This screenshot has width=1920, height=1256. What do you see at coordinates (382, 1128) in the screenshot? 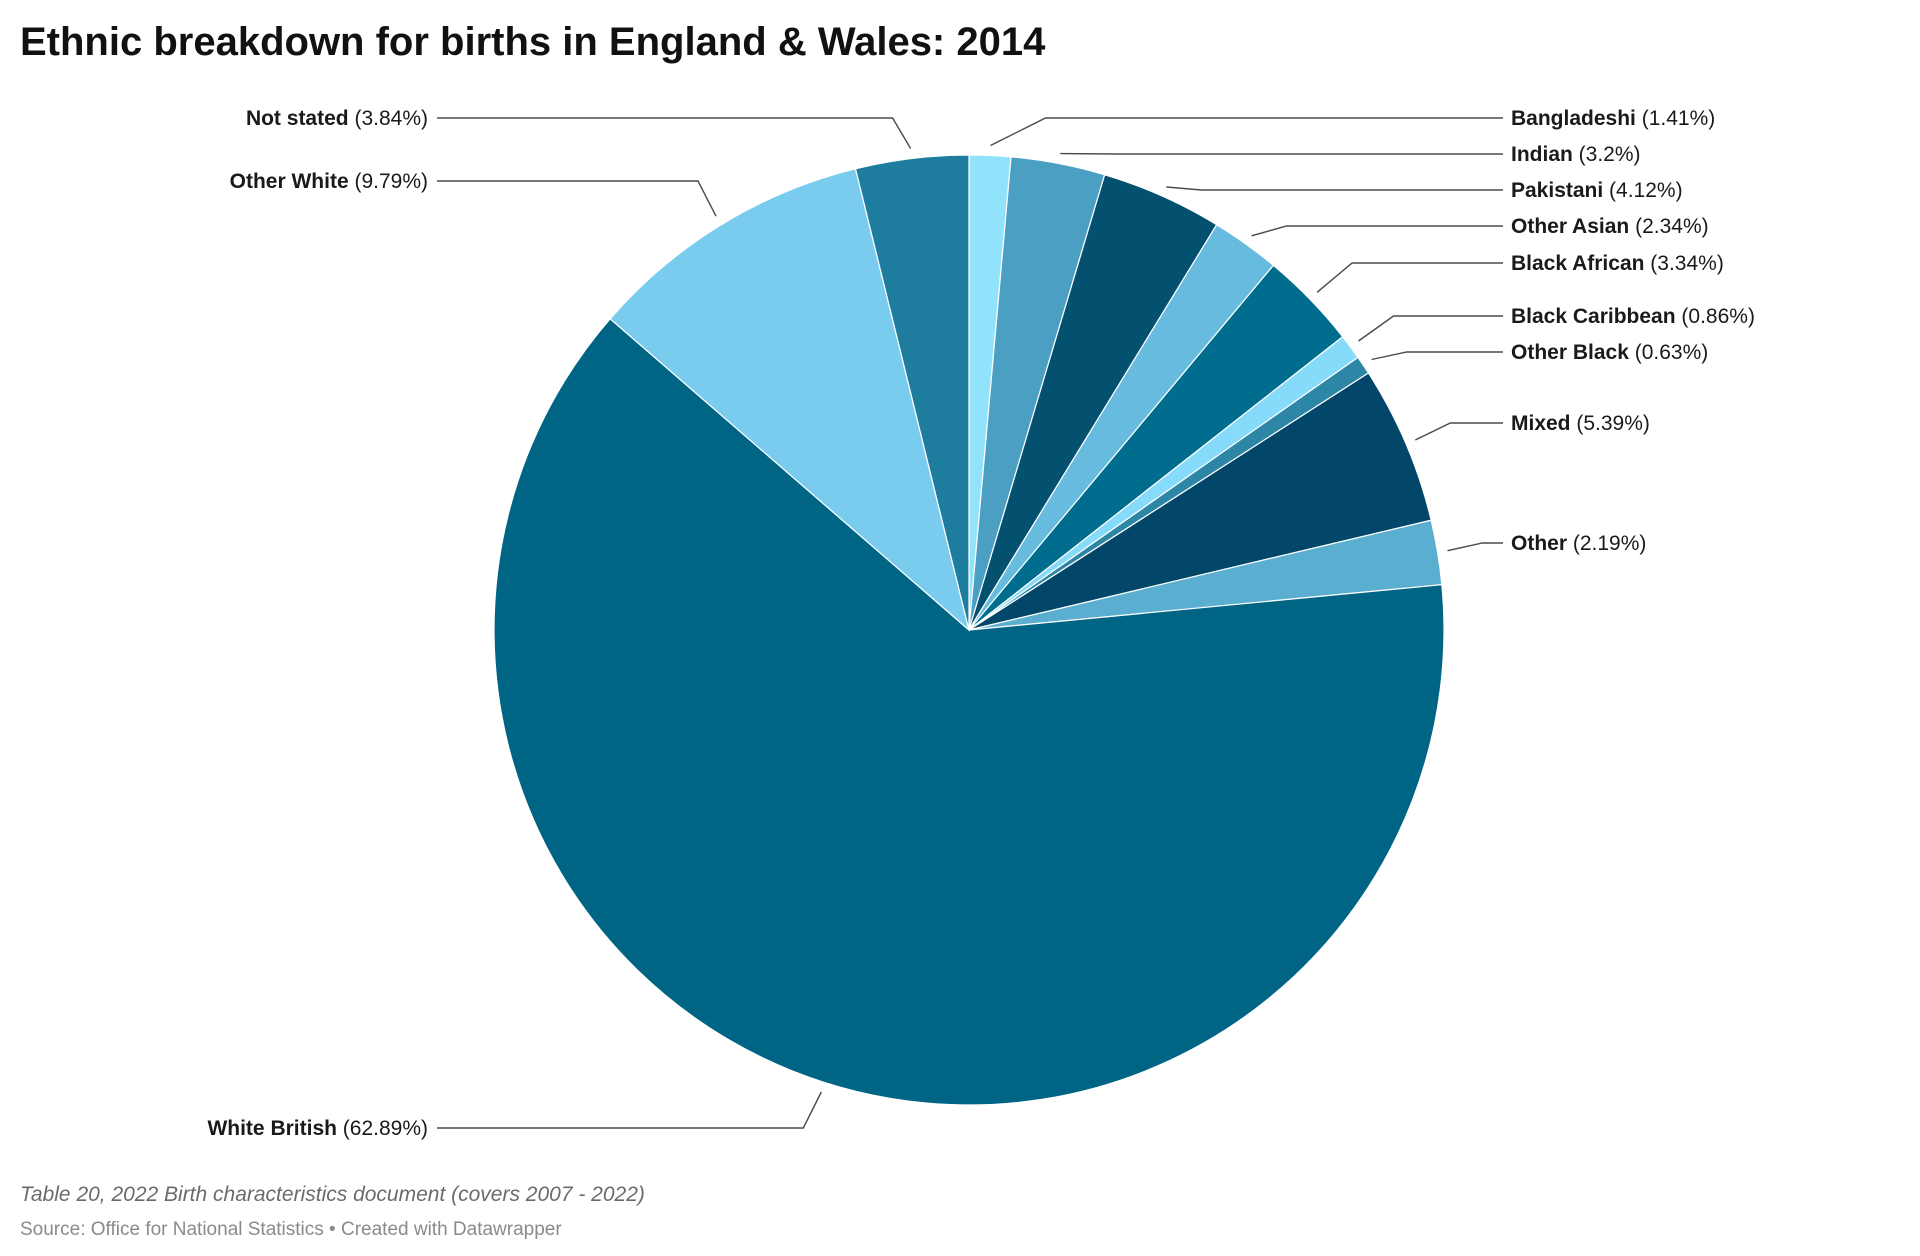
I see `slice-label-value: (62.89%)` at bounding box center [382, 1128].